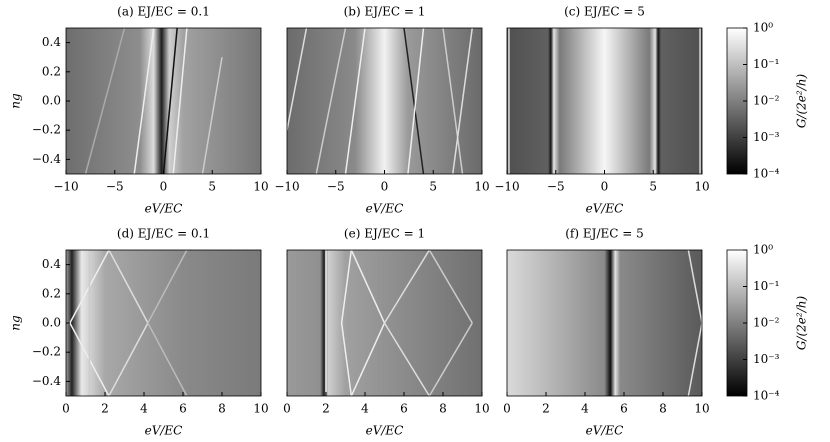 The image size is (830, 442). Describe the element at coordinates (163, 12) in the screenshot. I see `panel-title: (a) EJ/EC = 0.1` at that location.